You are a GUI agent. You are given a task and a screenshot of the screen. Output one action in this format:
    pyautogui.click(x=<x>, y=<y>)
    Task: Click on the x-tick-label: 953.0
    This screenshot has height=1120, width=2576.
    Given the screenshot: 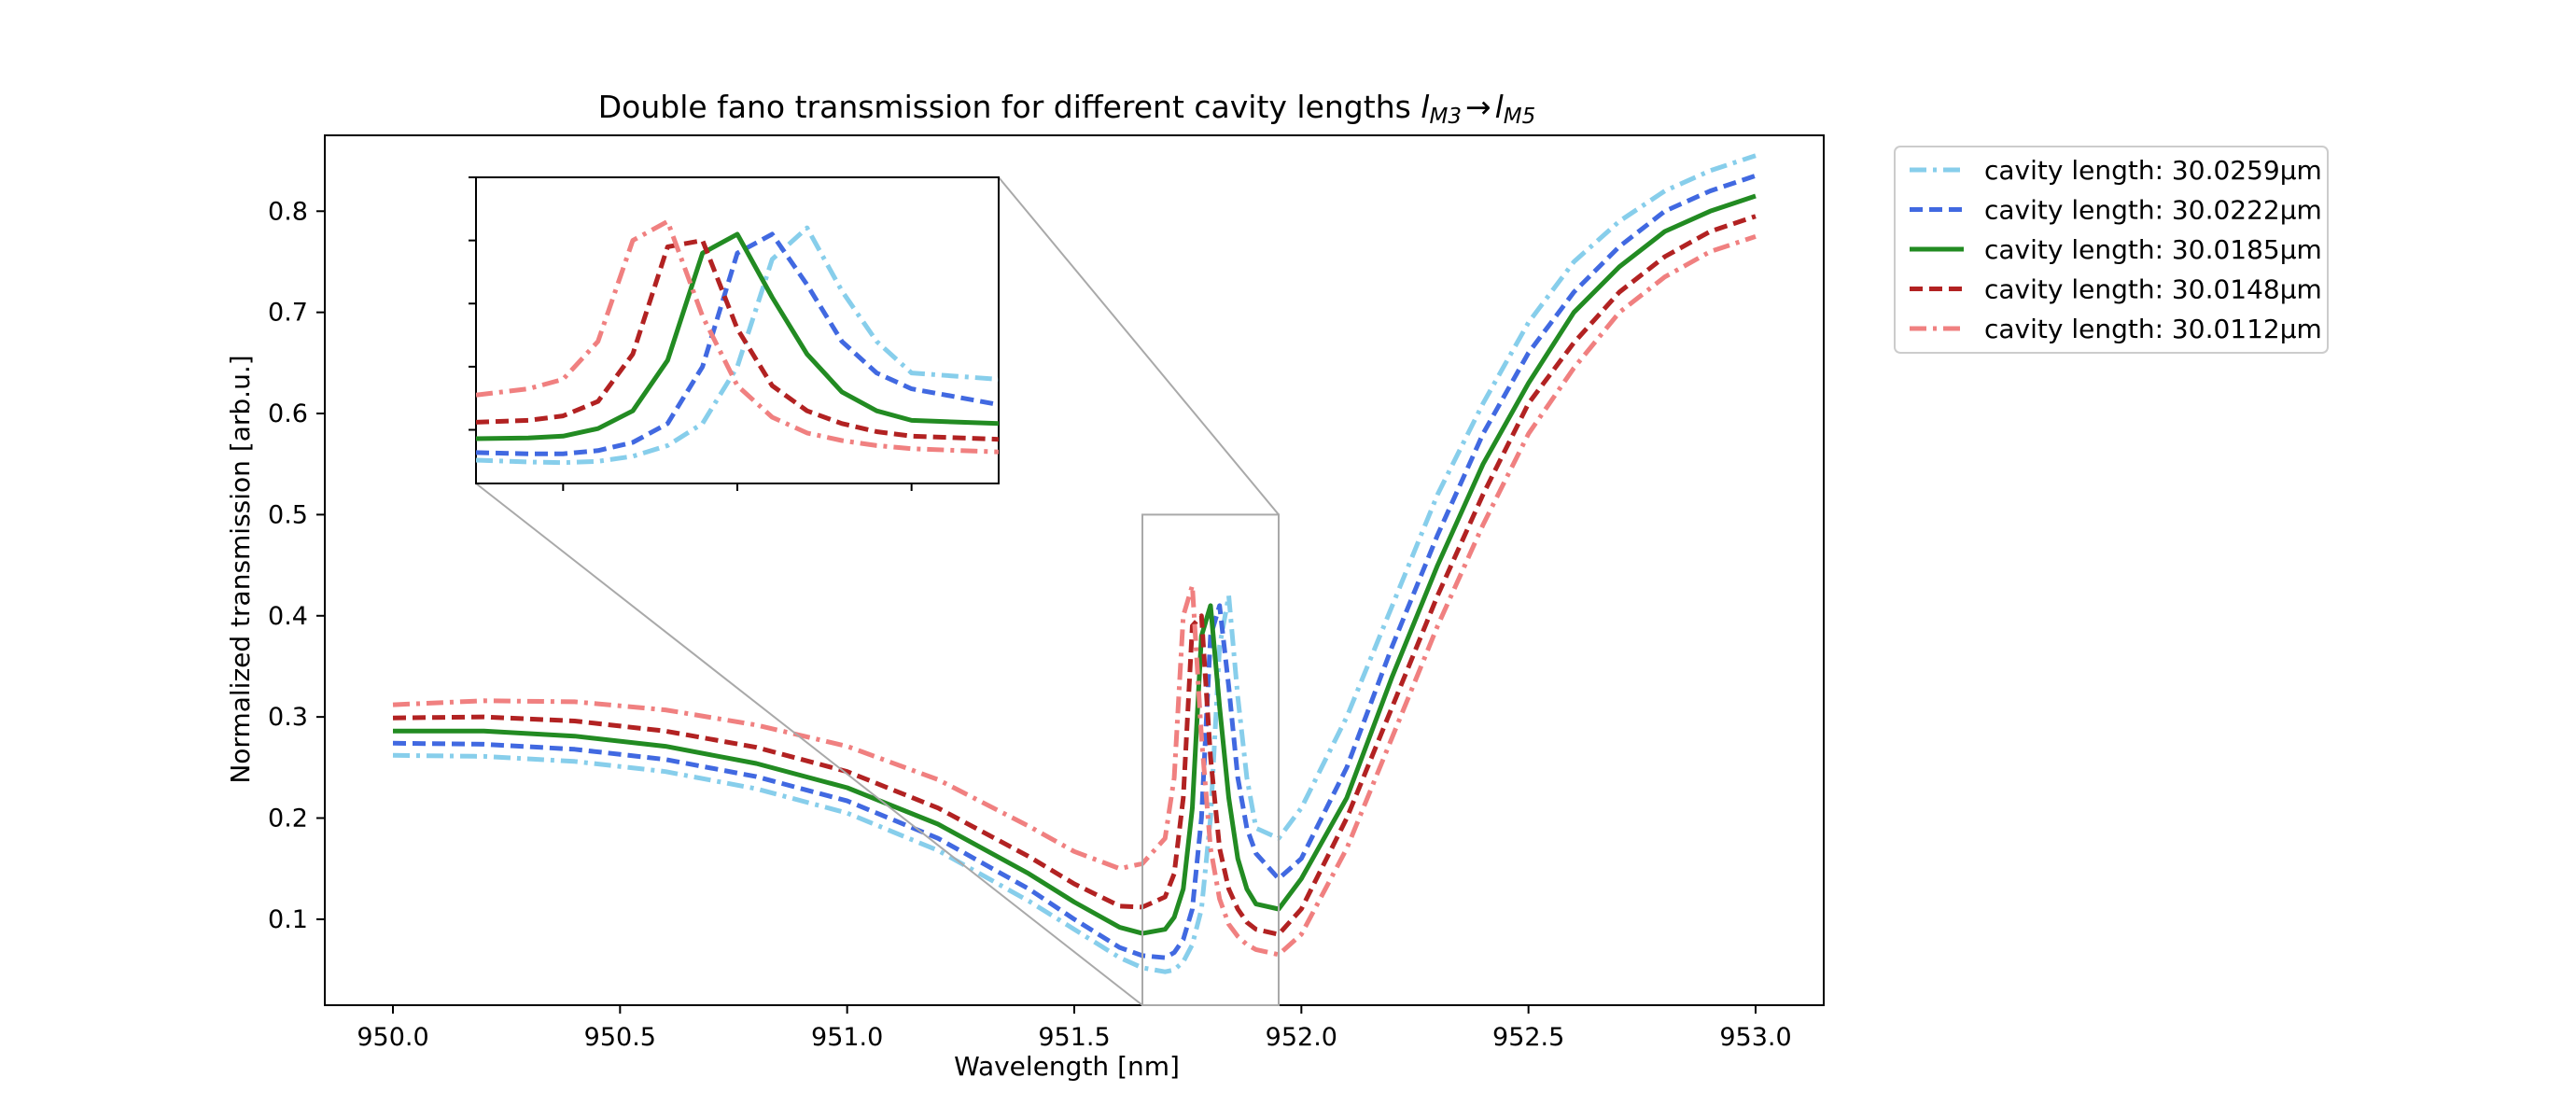 What is the action you would take?
    pyautogui.click(x=1755, y=1037)
    